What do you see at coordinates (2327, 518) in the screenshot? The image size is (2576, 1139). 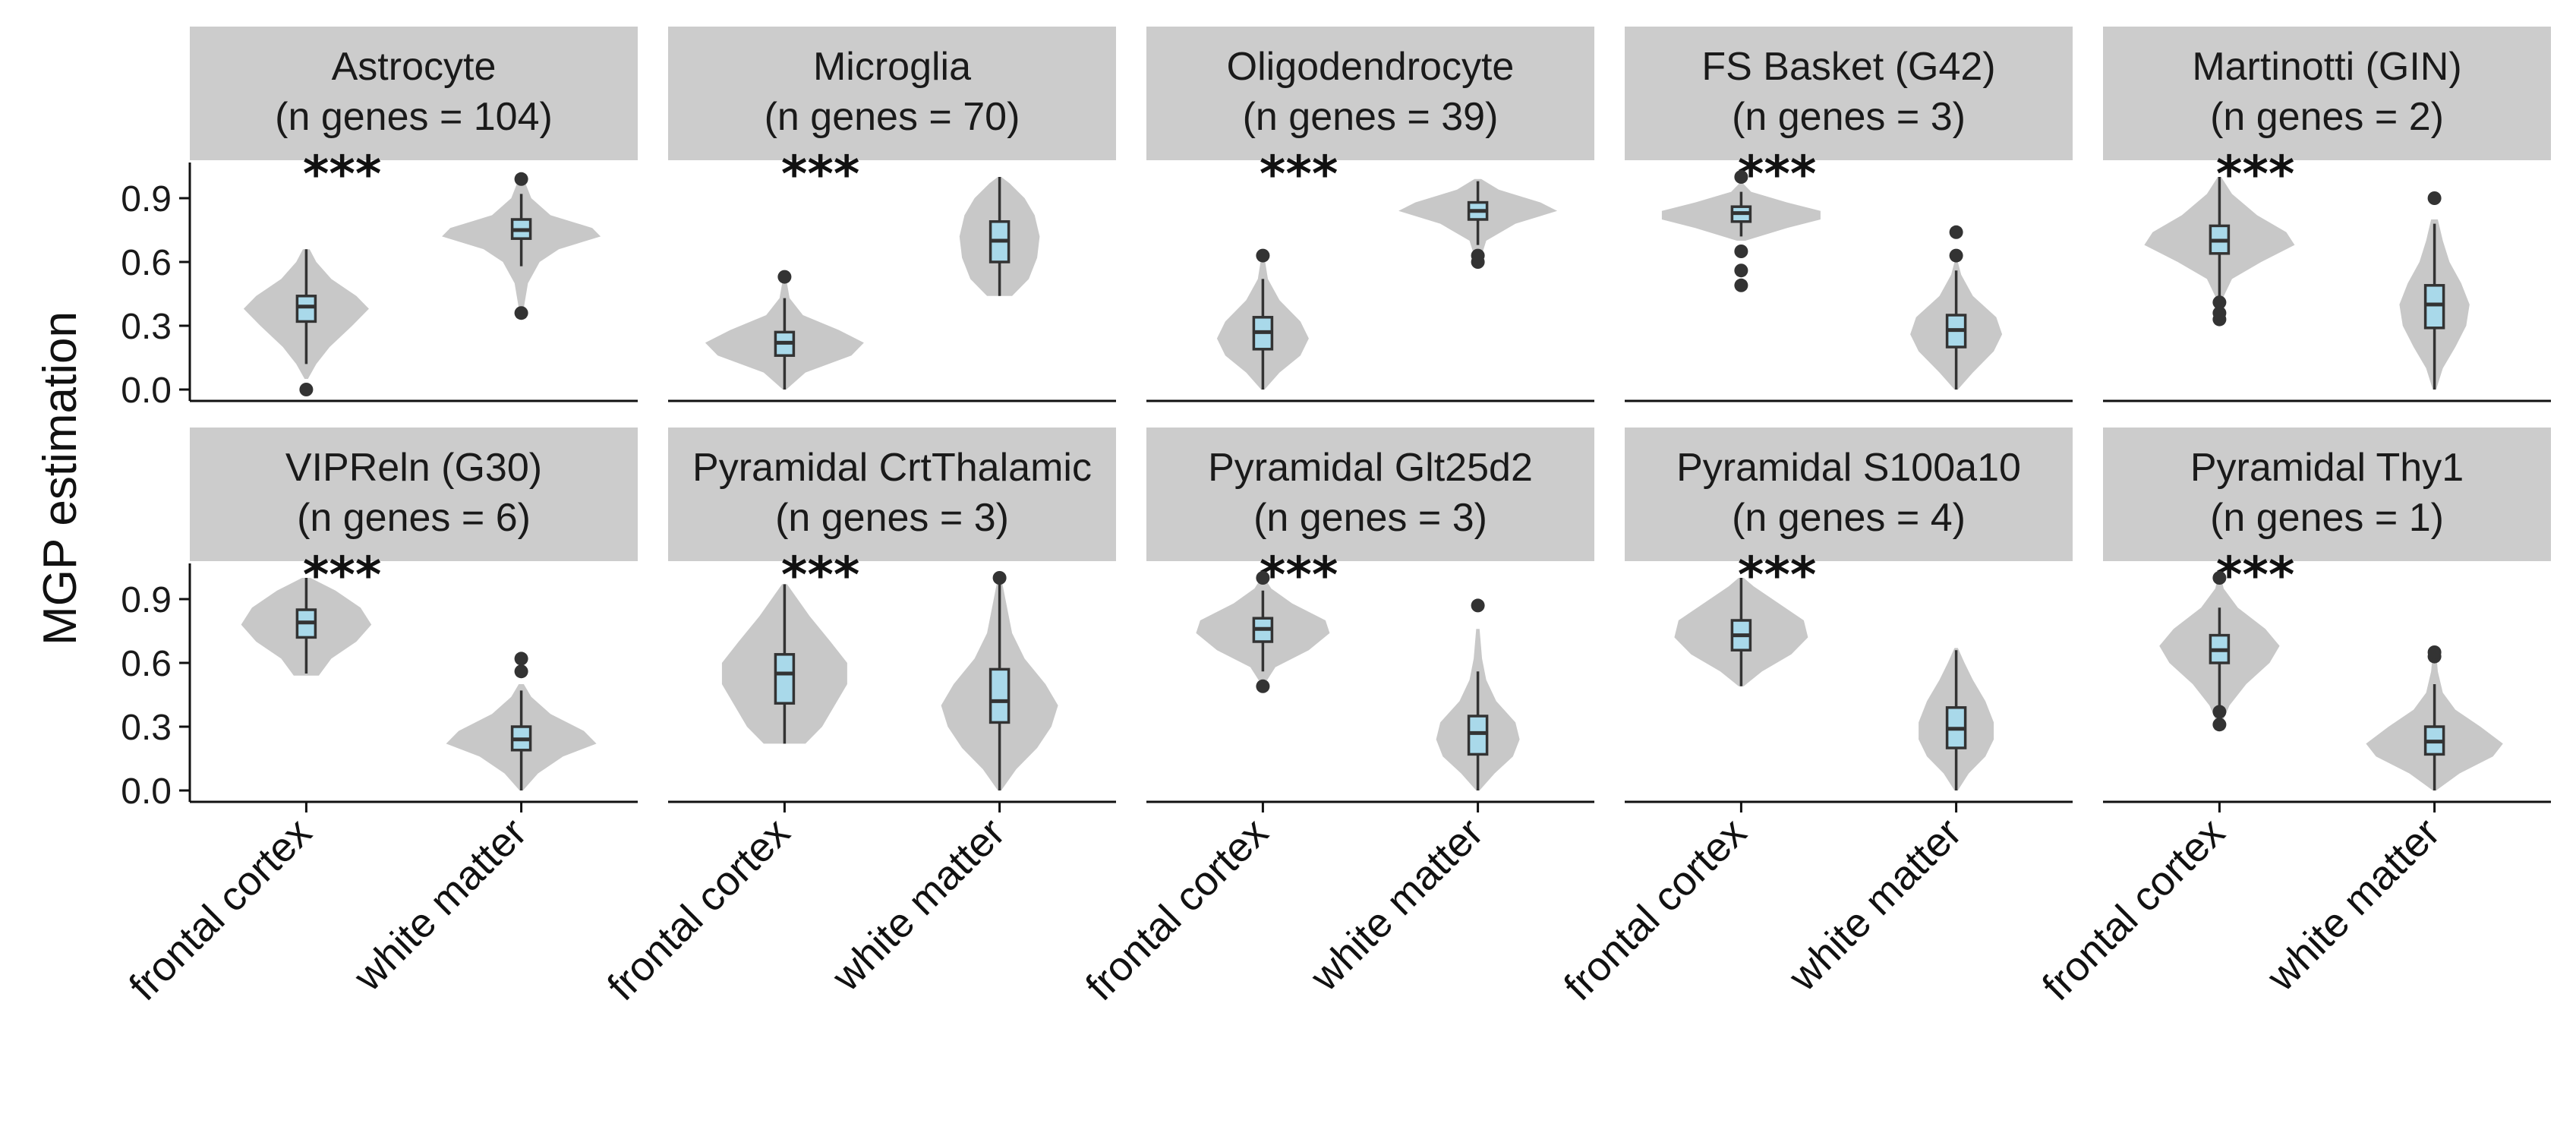 I see `facet-subtitle: (n genes = 1)` at bounding box center [2327, 518].